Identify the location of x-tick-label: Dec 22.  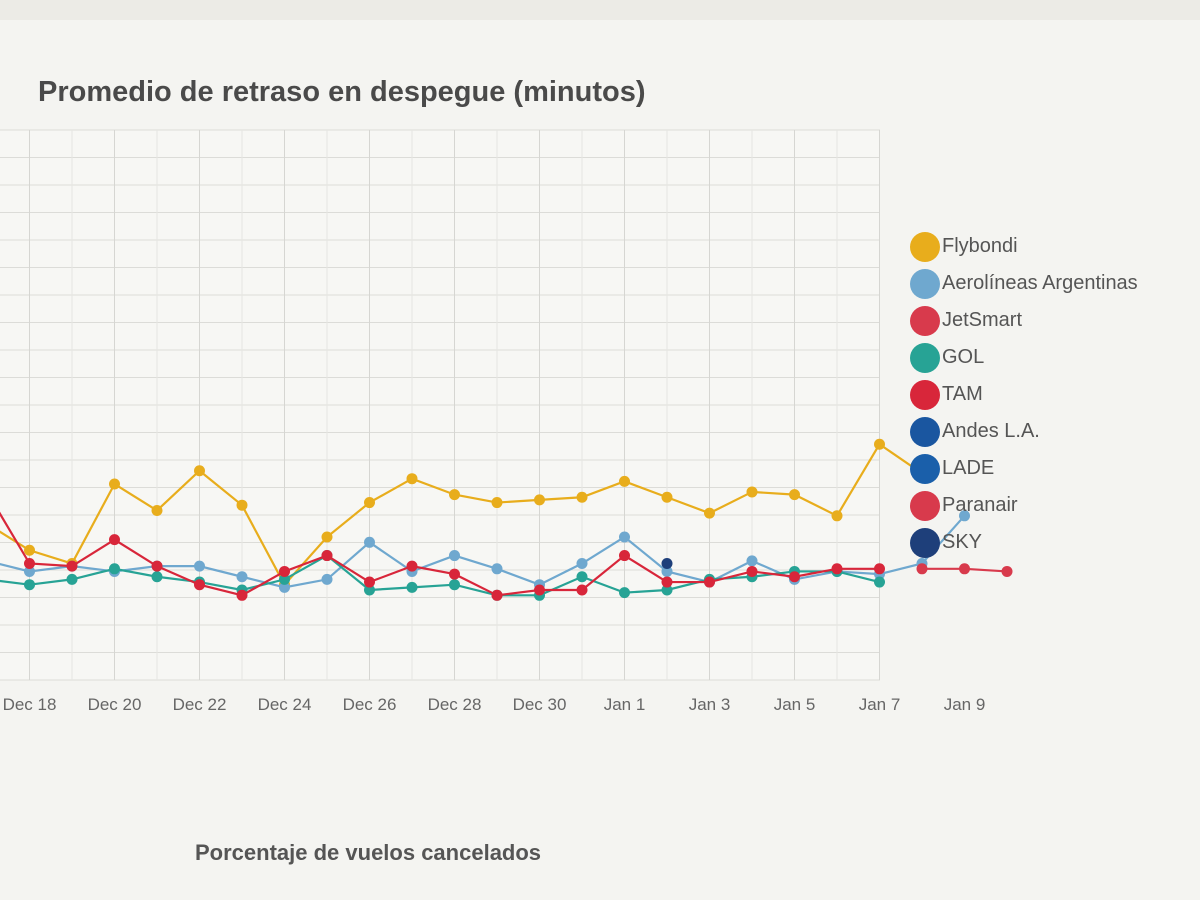
(200, 704).